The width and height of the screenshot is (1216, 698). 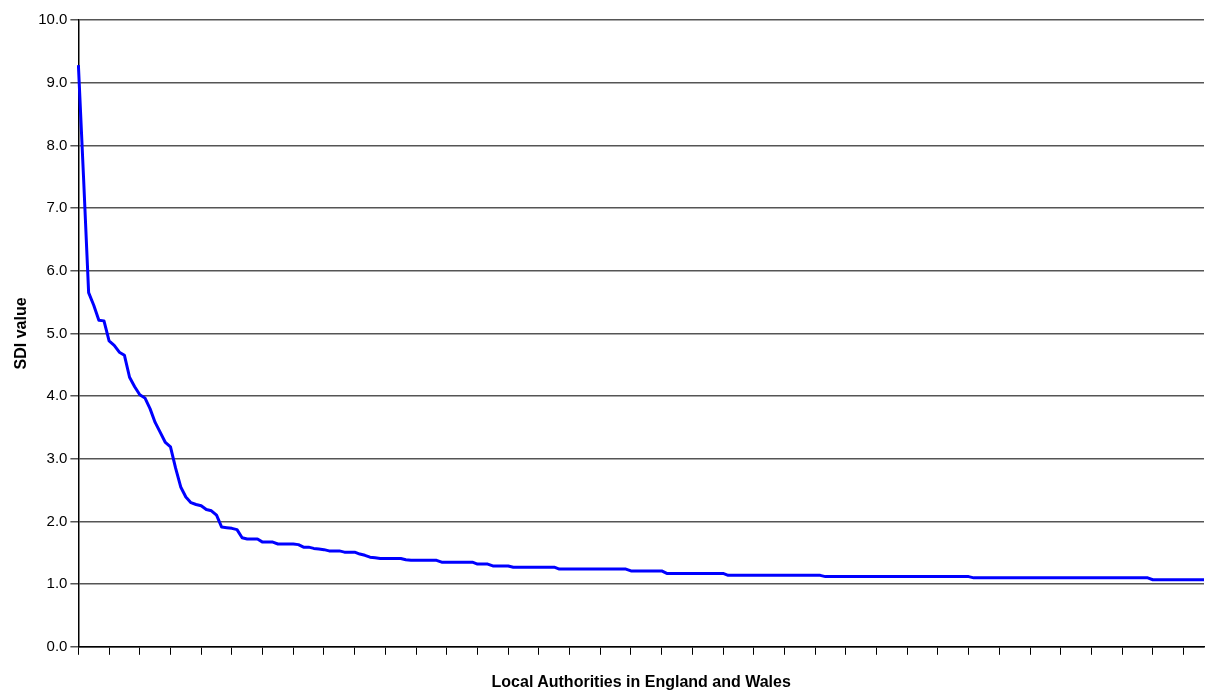 I want to click on y-tick-label: 0.0, so click(x=57, y=645).